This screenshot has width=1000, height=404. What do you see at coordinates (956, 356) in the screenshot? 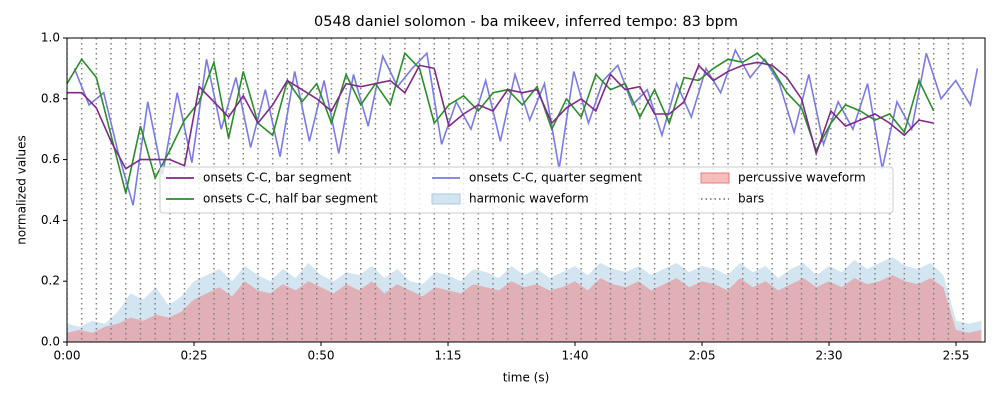
I see `x-tick-label: 2:55` at bounding box center [956, 356].